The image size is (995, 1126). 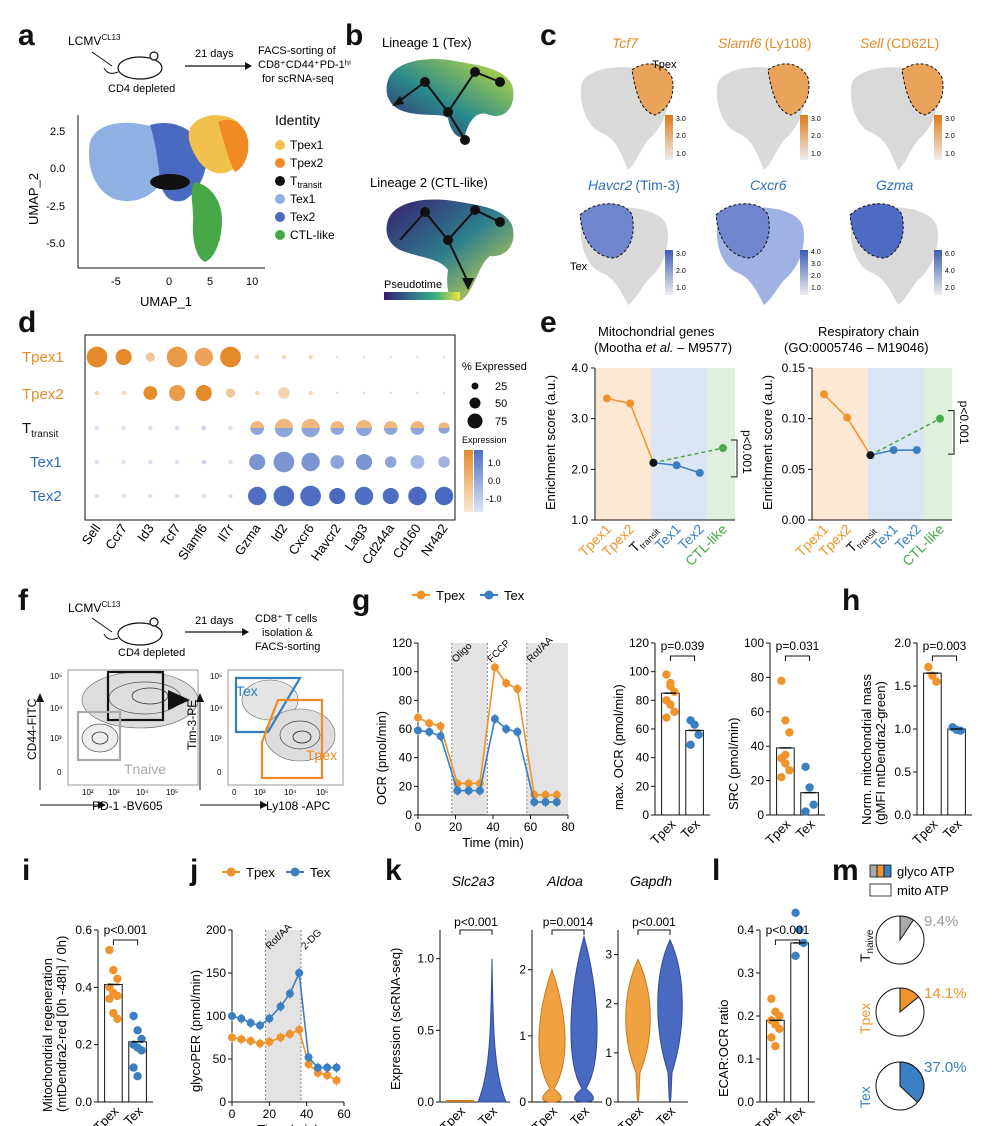 What do you see at coordinates (288, 1124) in the screenshot?
I see `axis-label: Time (min)` at bounding box center [288, 1124].